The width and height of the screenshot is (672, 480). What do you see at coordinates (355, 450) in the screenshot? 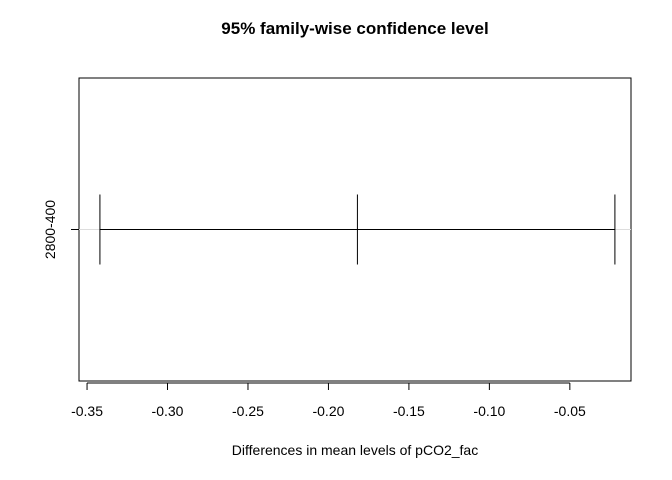
I see `x-axis-label: Differences in mean levels of pCO2_fac` at bounding box center [355, 450].